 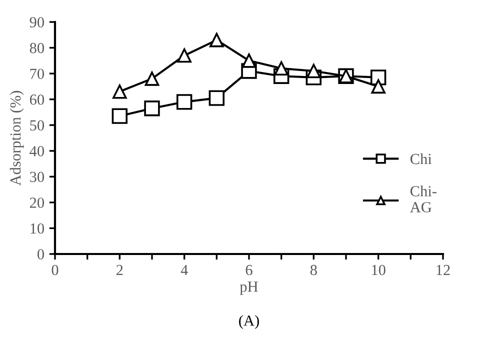 What do you see at coordinates (249, 322) in the screenshot?
I see `text: (A)` at bounding box center [249, 322].